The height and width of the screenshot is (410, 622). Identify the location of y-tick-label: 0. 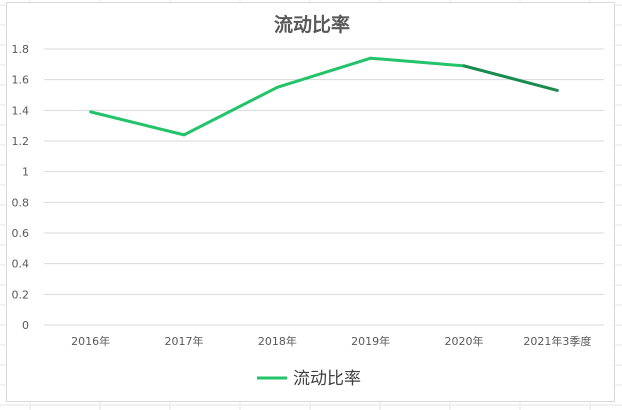
(25, 325).